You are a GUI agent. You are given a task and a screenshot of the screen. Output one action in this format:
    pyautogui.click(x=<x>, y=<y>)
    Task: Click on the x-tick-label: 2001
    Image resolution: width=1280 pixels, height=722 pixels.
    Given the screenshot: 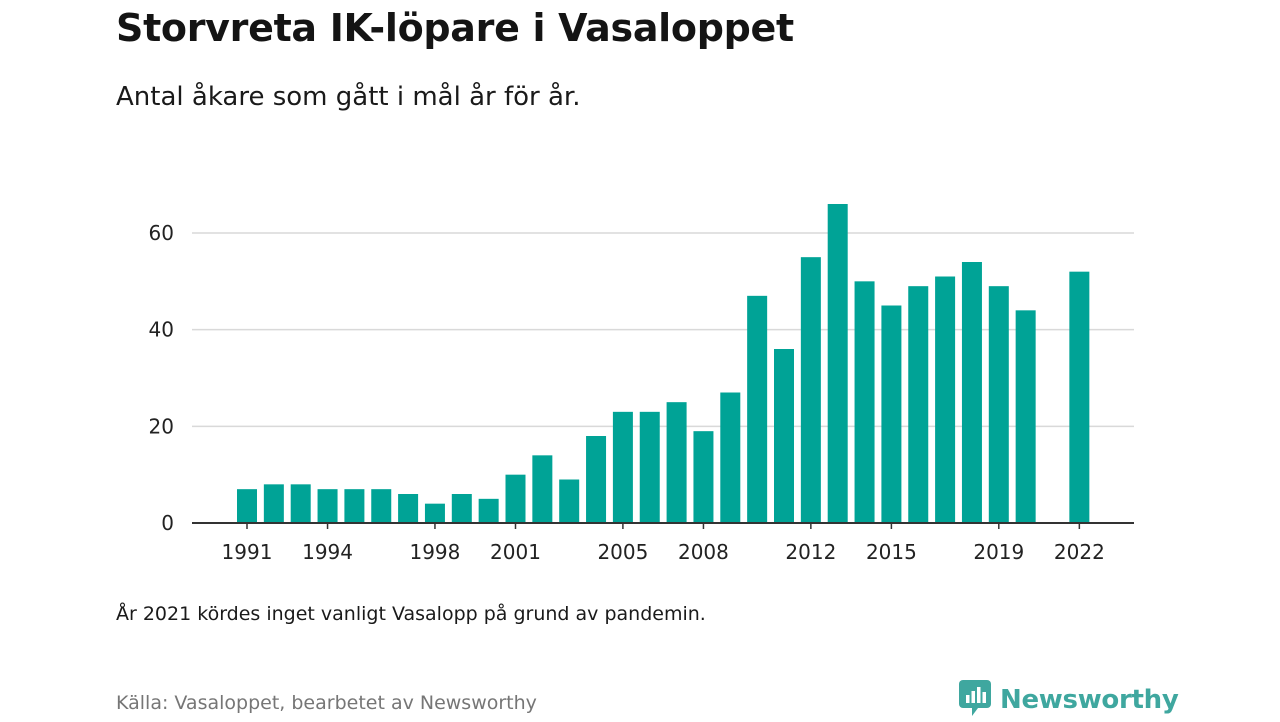 What is the action you would take?
    pyautogui.click(x=515, y=552)
    